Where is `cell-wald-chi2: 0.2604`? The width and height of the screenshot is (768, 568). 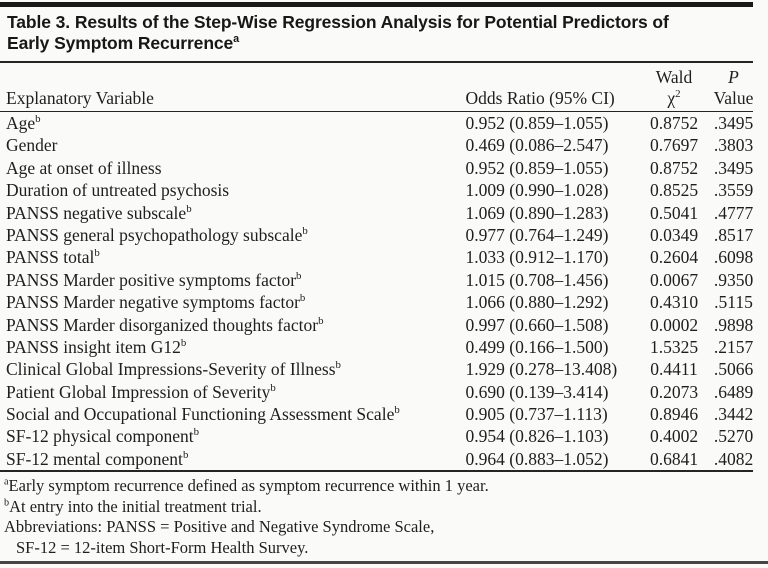 cell-wald-chi2: 0.2604 is located at coordinates (674, 257).